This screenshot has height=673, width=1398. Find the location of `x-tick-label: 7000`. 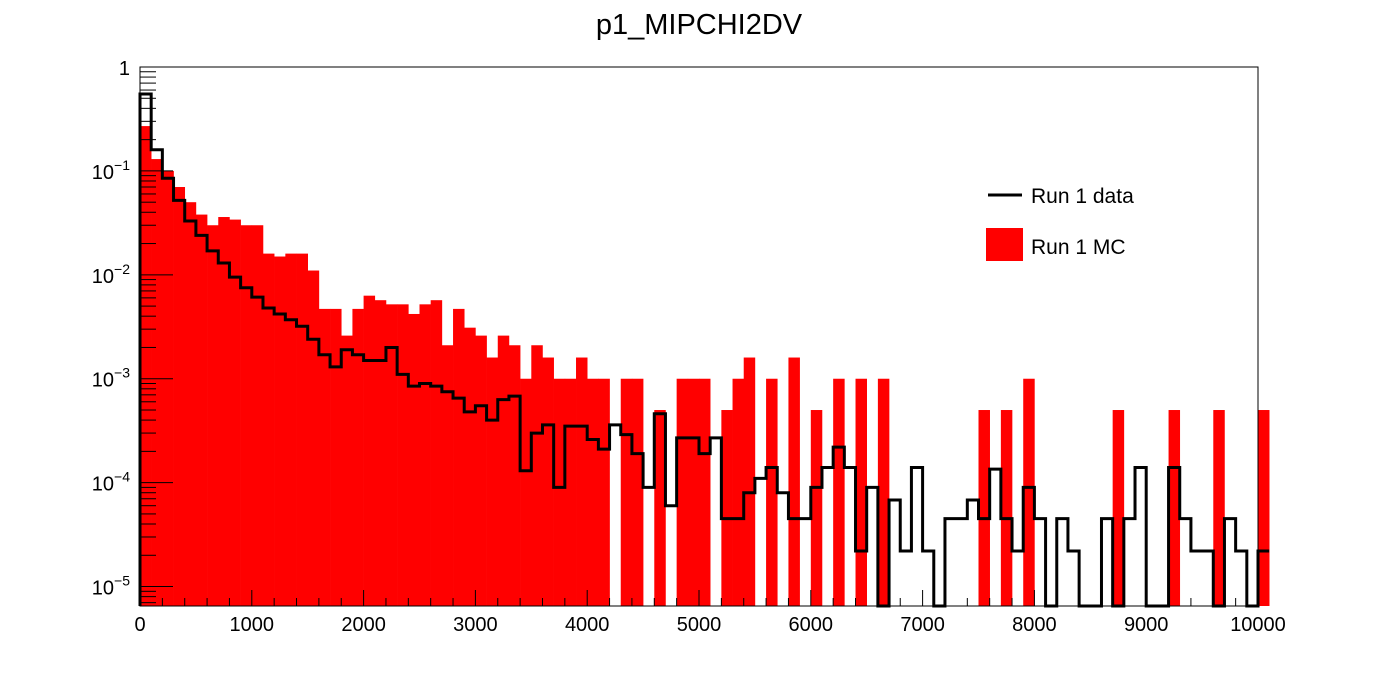

x-tick-label: 7000 is located at coordinates (922, 625).